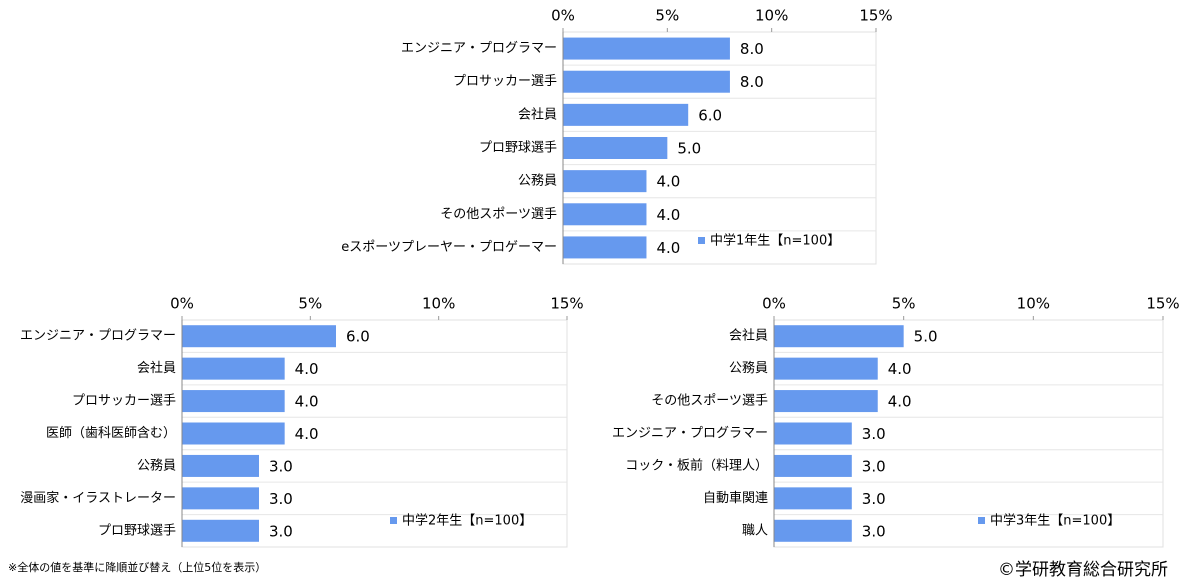 The width and height of the screenshot is (1190, 587). Describe the element at coordinates (775, 241) in the screenshot. I see `legend-label: 中学1年生【n=100】` at that location.